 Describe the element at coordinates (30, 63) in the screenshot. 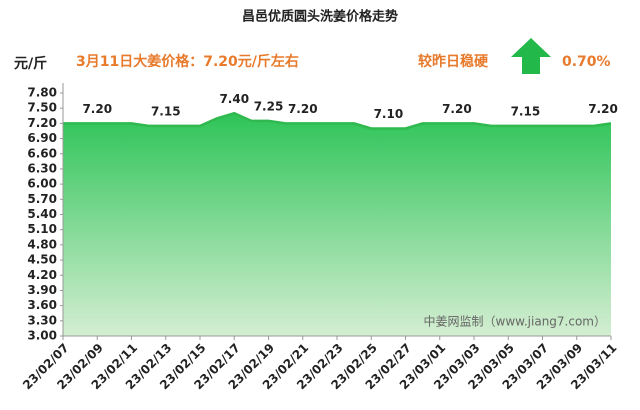

I see `y-axis-label: 元/斤` at that location.